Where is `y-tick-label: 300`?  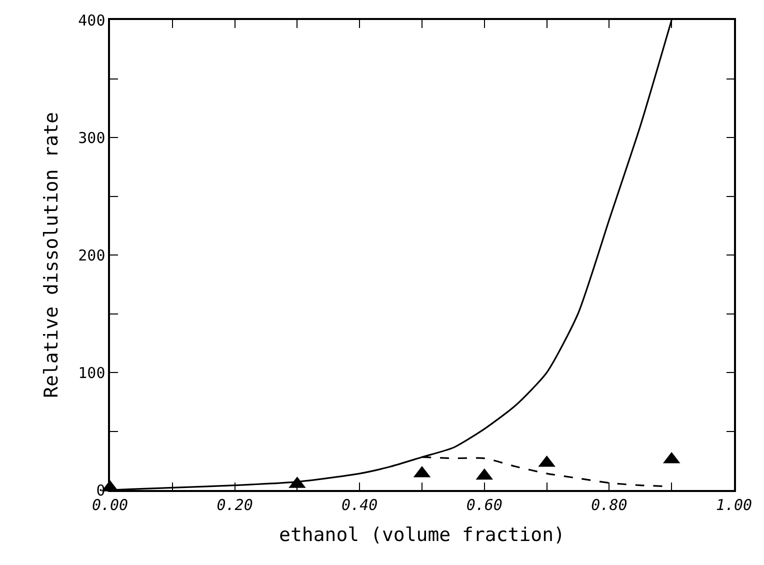
y-tick-label: 300 is located at coordinates (92, 137).